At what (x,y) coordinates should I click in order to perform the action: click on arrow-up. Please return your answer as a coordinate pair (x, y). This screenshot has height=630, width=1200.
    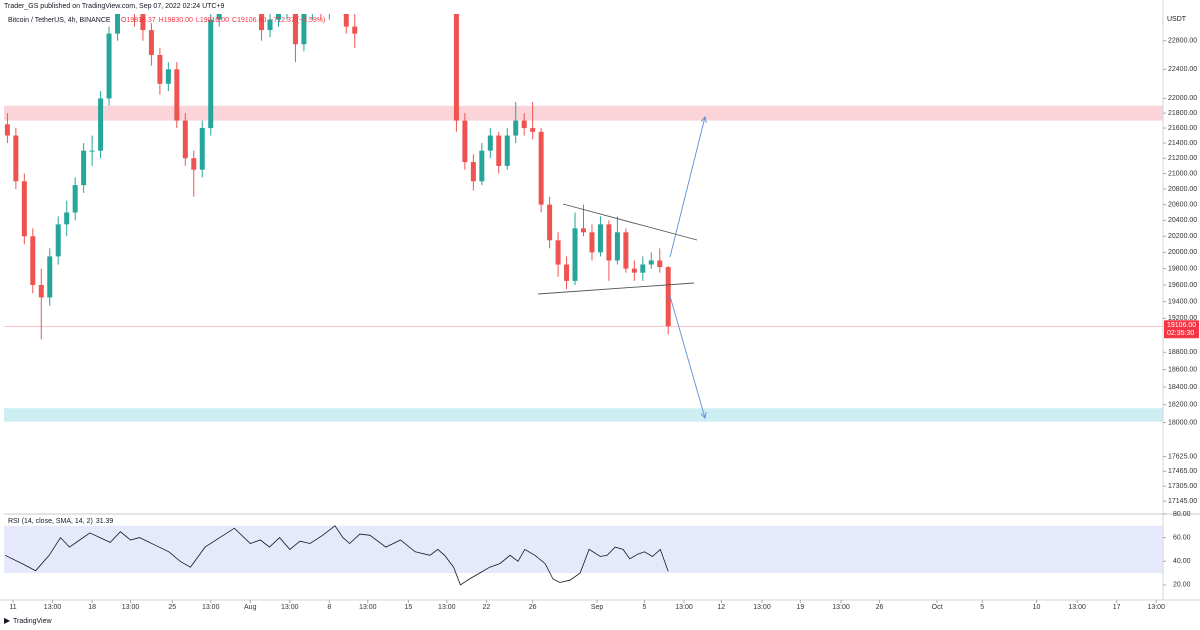
    Looking at the image, I should click on (687, 187).